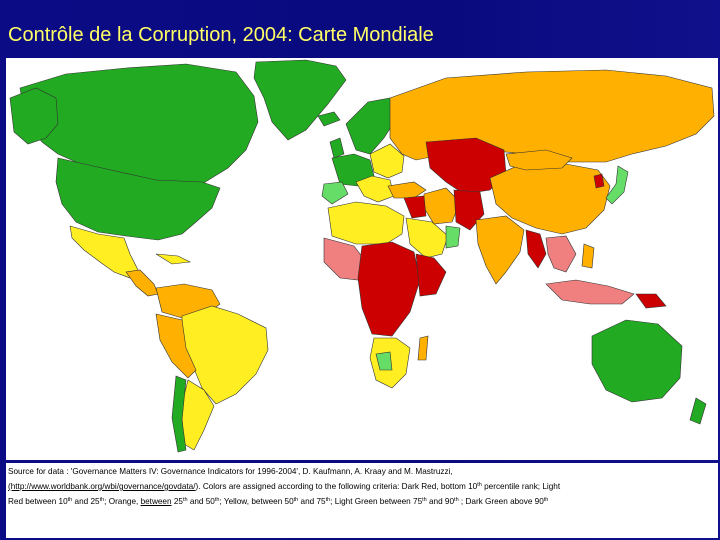 The image size is (720, 540). What do you see at coordinates (431, 275) in the screenshot?
I see `east-africa` at bounding box center [431, 275].